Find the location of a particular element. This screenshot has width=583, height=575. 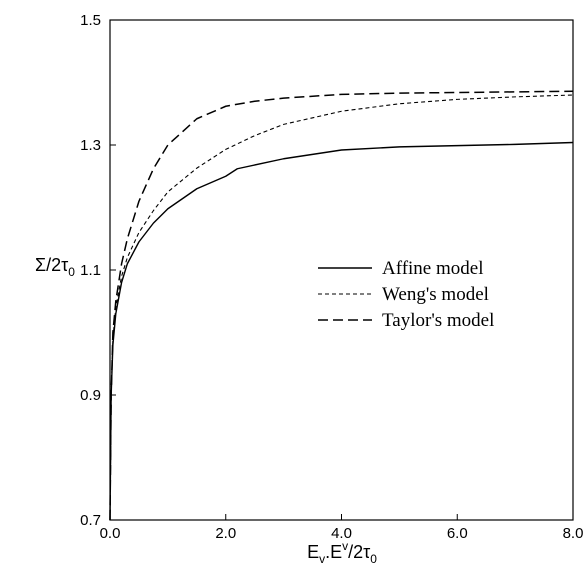

legend: Affine model Weng's model Taylor's model is located at coordinates (406, 294).